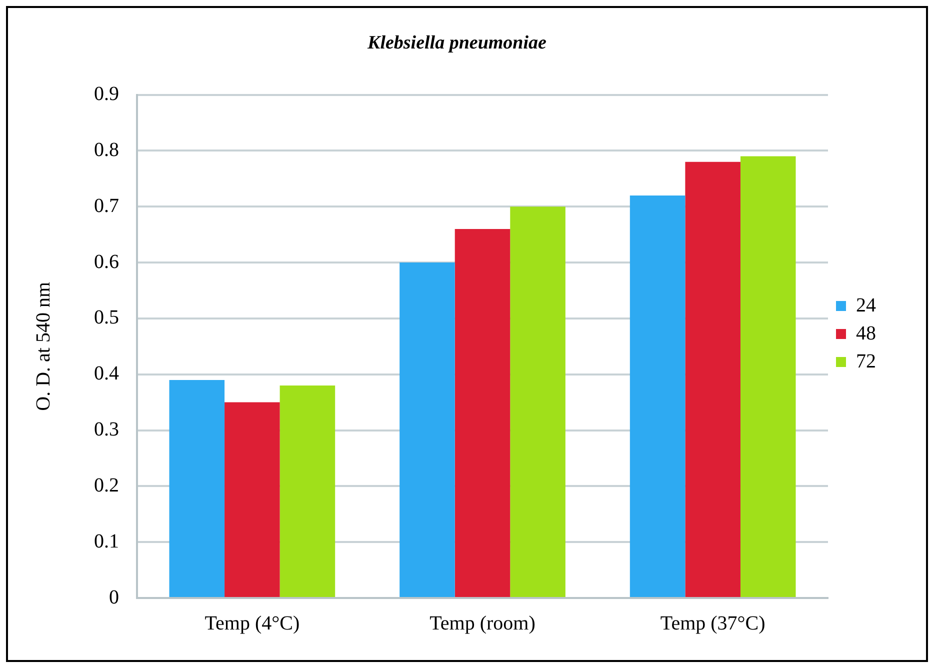  I want to click on y-tick-label: 0.2, so click(106, 485).